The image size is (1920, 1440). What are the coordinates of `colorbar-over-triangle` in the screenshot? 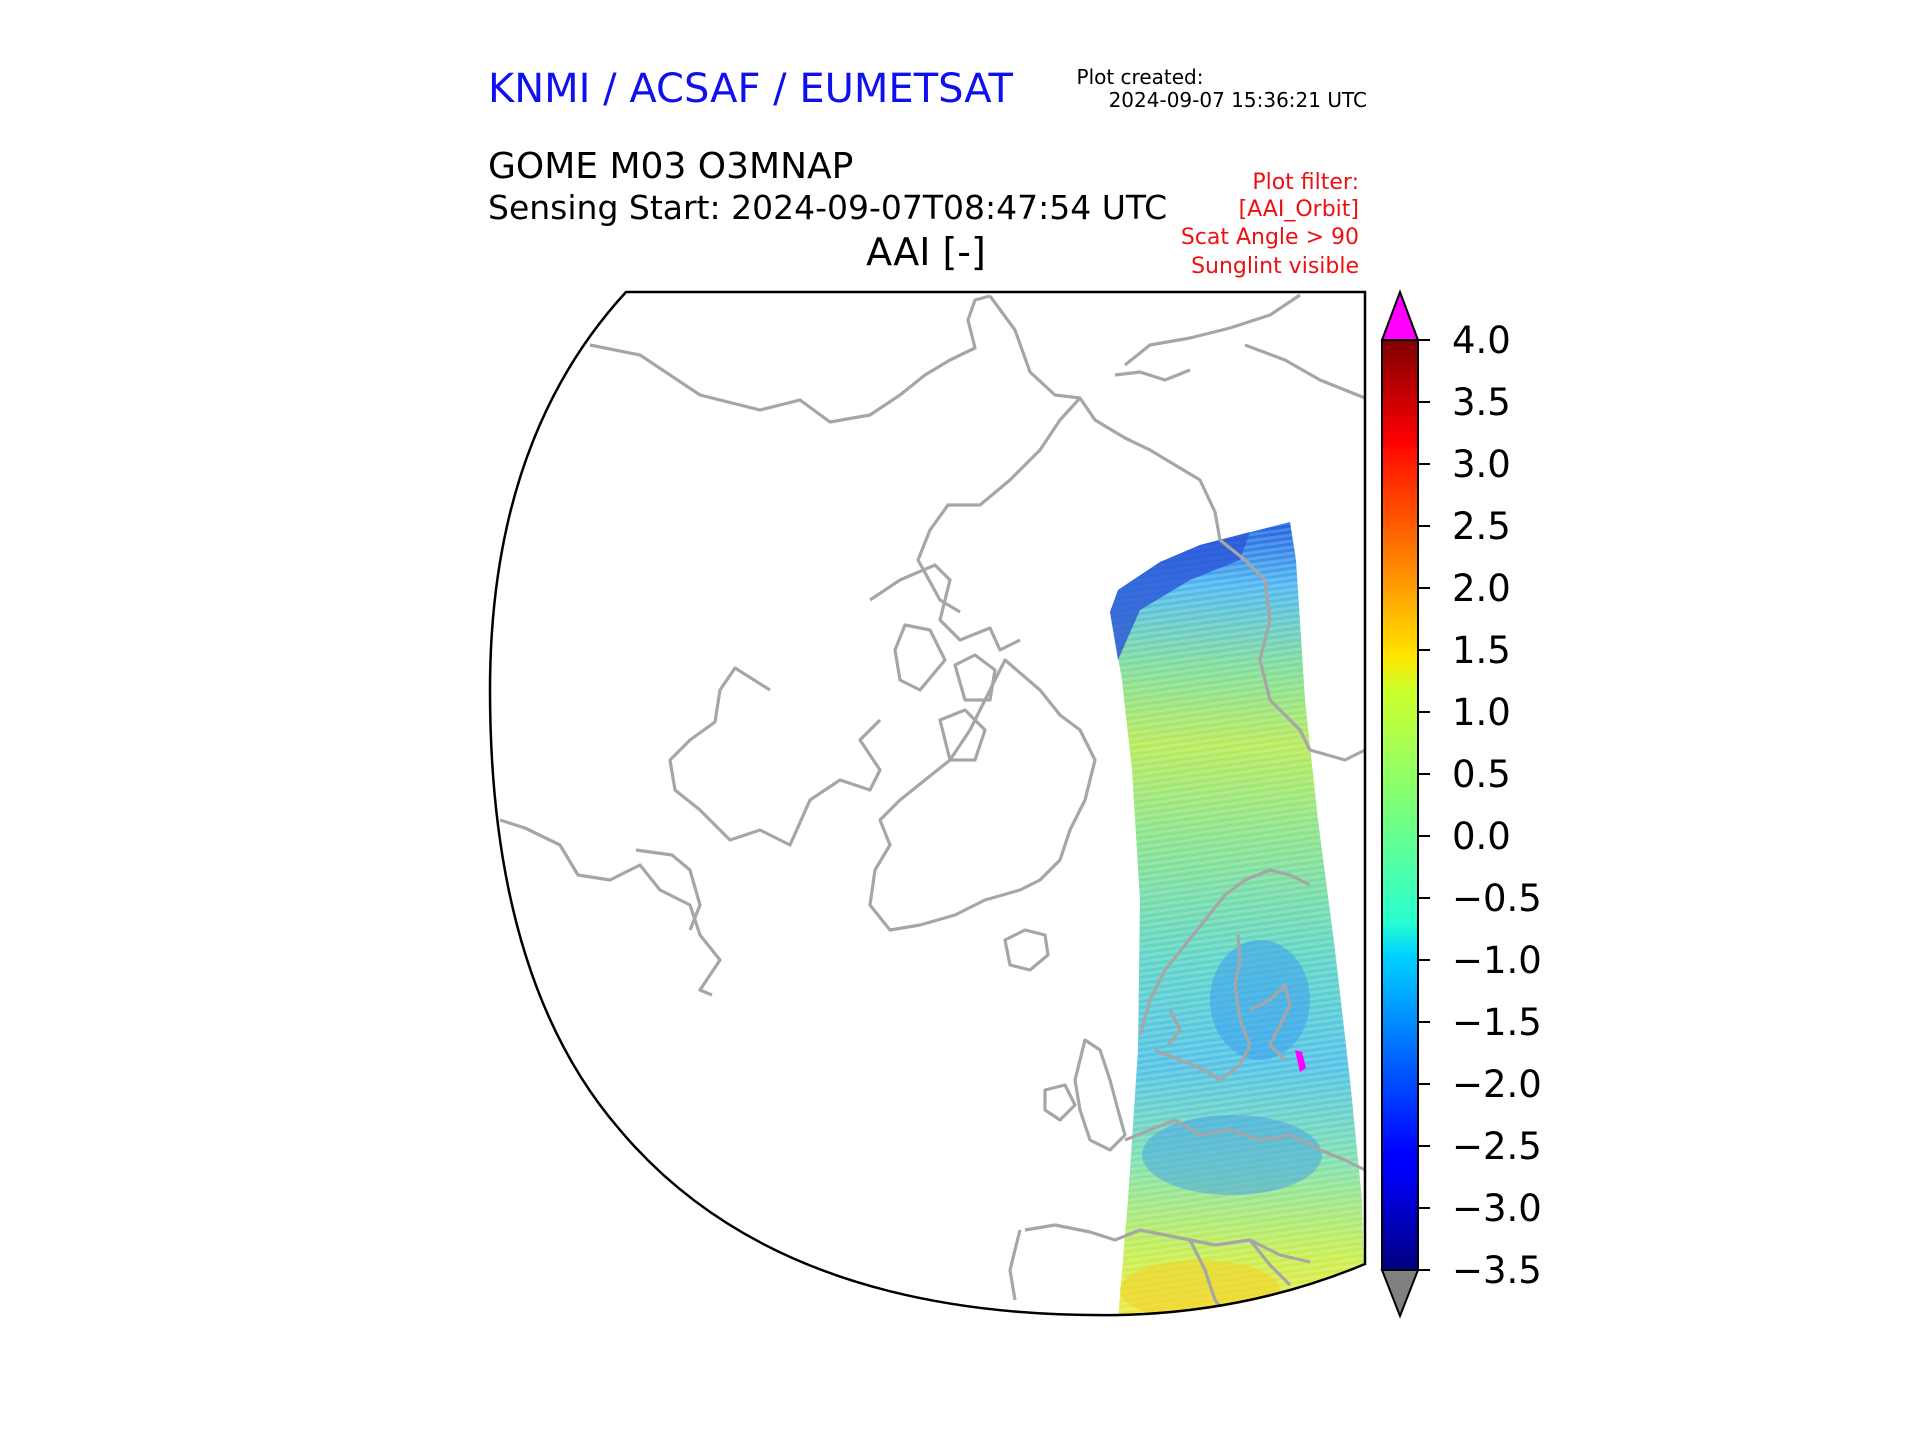 It's located at (1400, 315).